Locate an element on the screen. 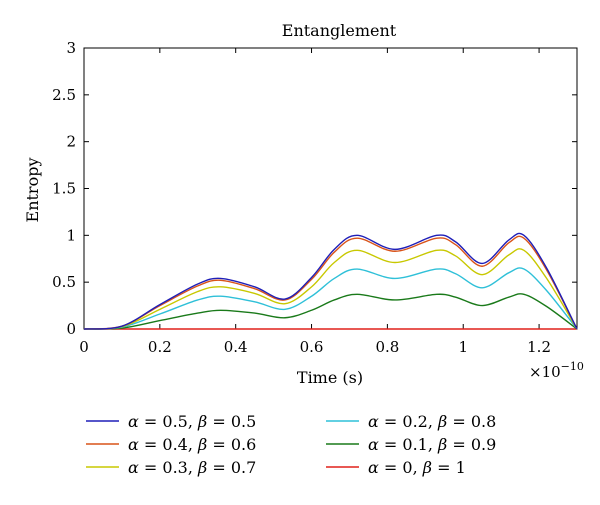 The image size is (600, 505). legend-label-3: α = 0.2, β = 0.8 is located at coordinates (432, 421).